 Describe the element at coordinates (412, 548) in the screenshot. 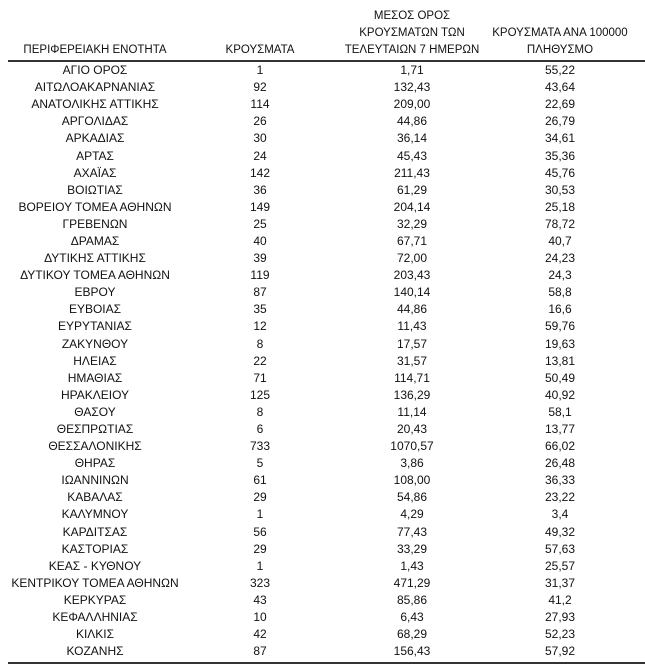

I see `avg-7-days-cell: 33,29` at that location.